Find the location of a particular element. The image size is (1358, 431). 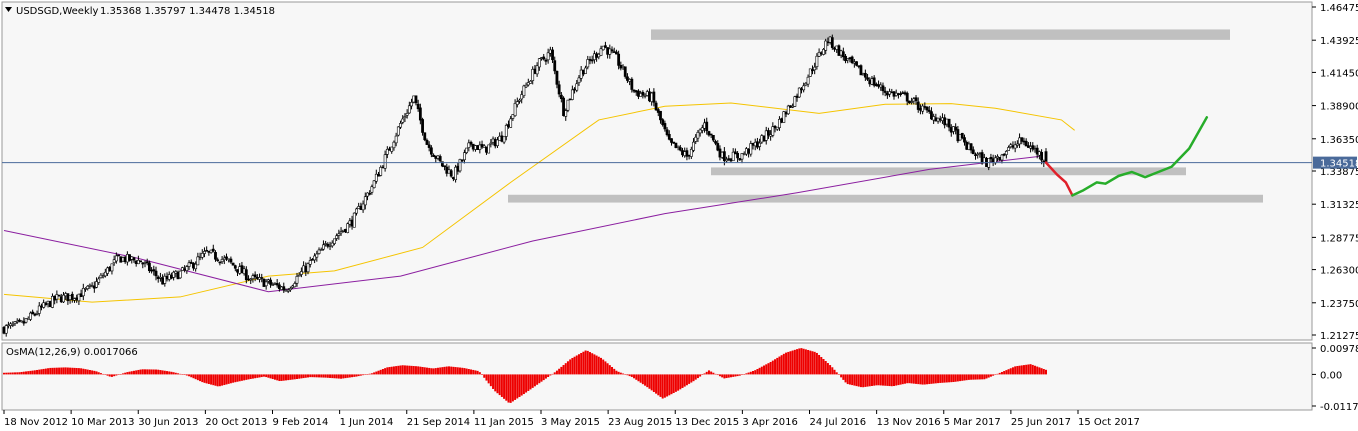

triangle-down-icon is located at coordinates (8, 9).